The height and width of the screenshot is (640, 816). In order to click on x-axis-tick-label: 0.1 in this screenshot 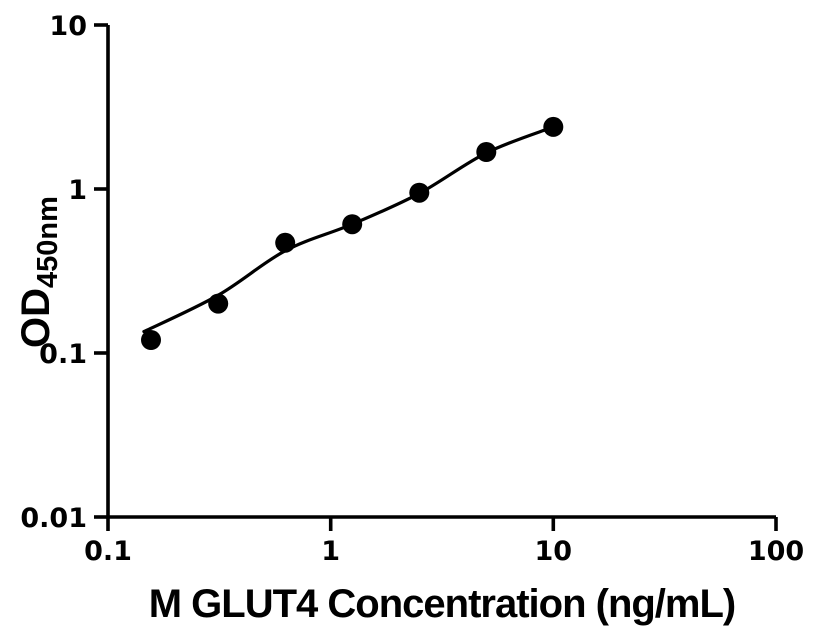, I will do `click(108, 551)`.